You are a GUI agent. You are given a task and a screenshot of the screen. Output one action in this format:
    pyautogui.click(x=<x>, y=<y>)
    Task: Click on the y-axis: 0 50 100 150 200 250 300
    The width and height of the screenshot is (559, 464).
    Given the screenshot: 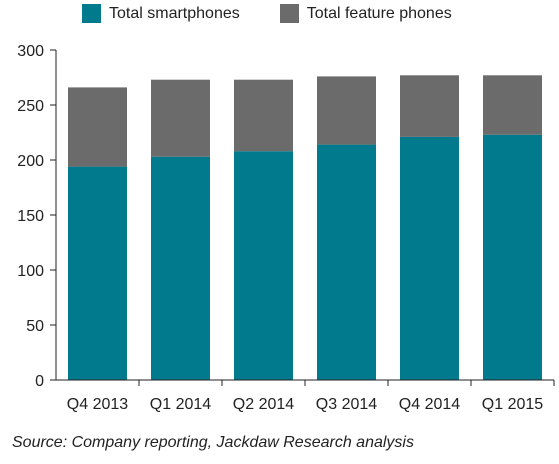 What is the action you would take?
    pyautogui.click(x=37, y=216)
    